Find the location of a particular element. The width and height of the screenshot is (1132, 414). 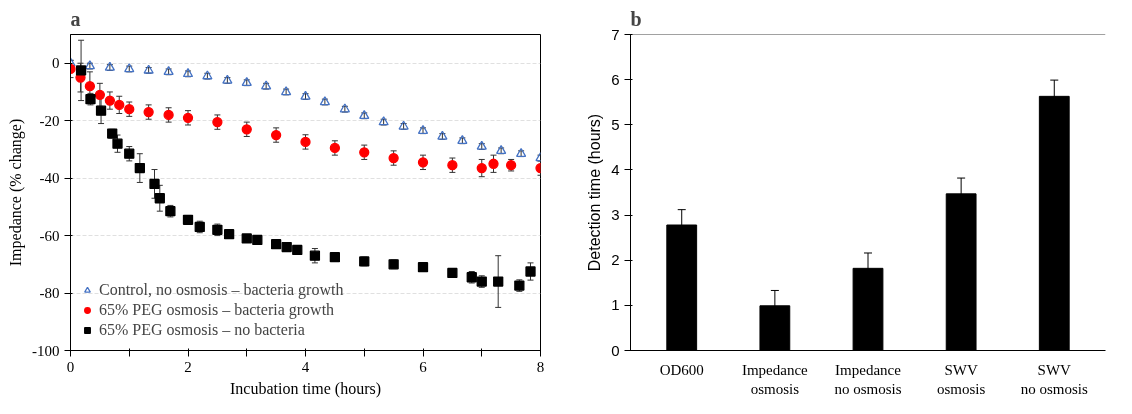

y-tick-label: -40 is located at coordinates (49, 178).